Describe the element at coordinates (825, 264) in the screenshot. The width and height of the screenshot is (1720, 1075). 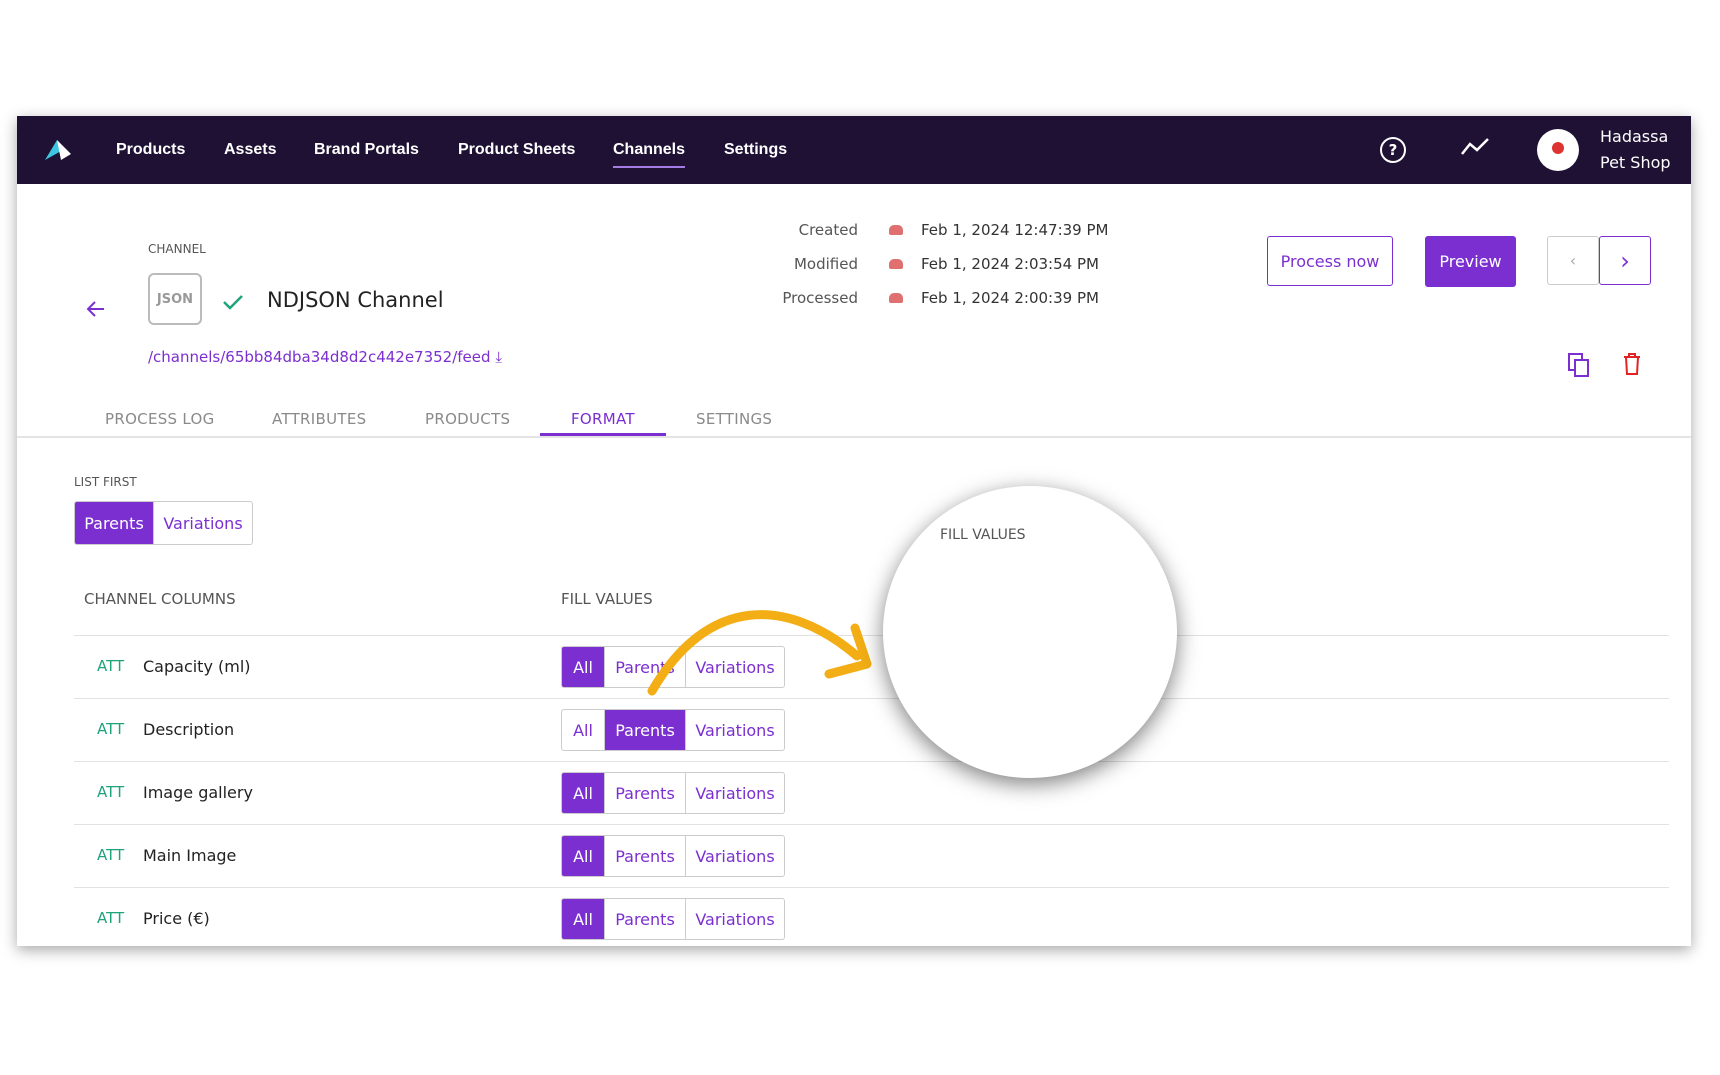
I see `date-label: Modified` at that location.